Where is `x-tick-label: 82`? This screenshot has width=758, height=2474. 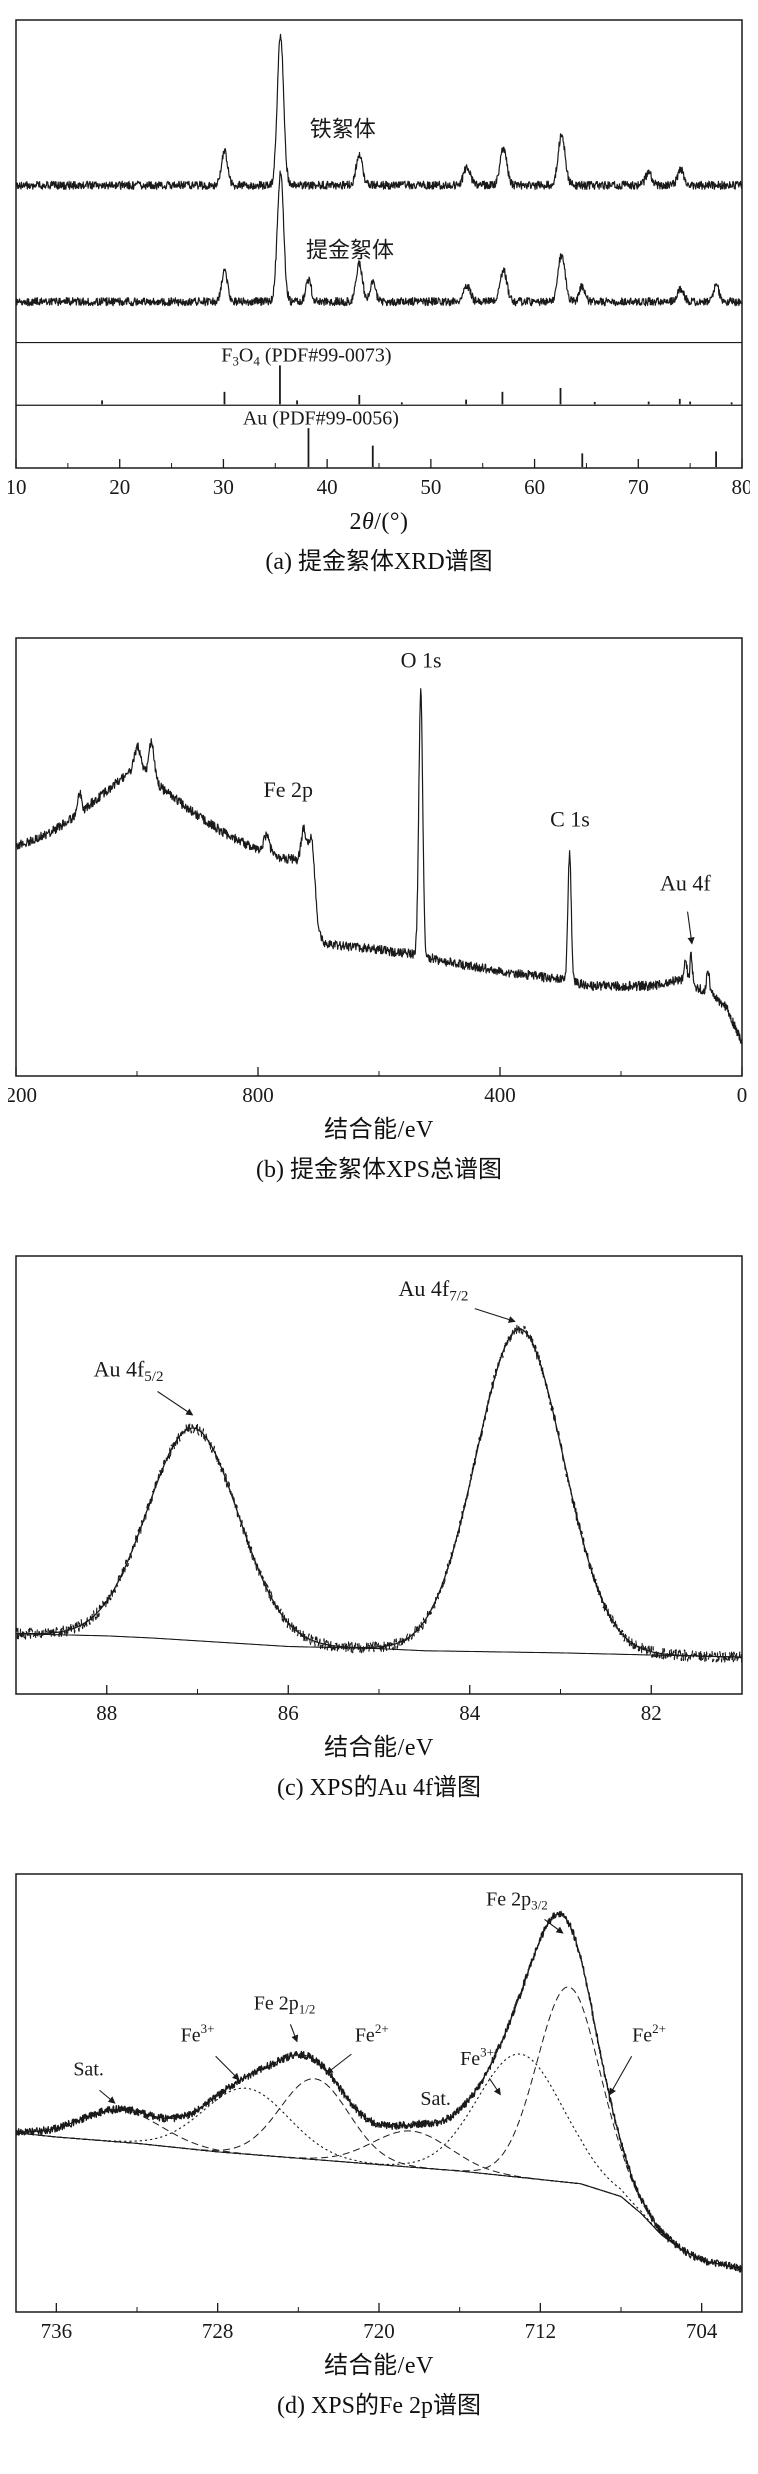
x-tick-label: 82 is located at coordinates (651, 1713).